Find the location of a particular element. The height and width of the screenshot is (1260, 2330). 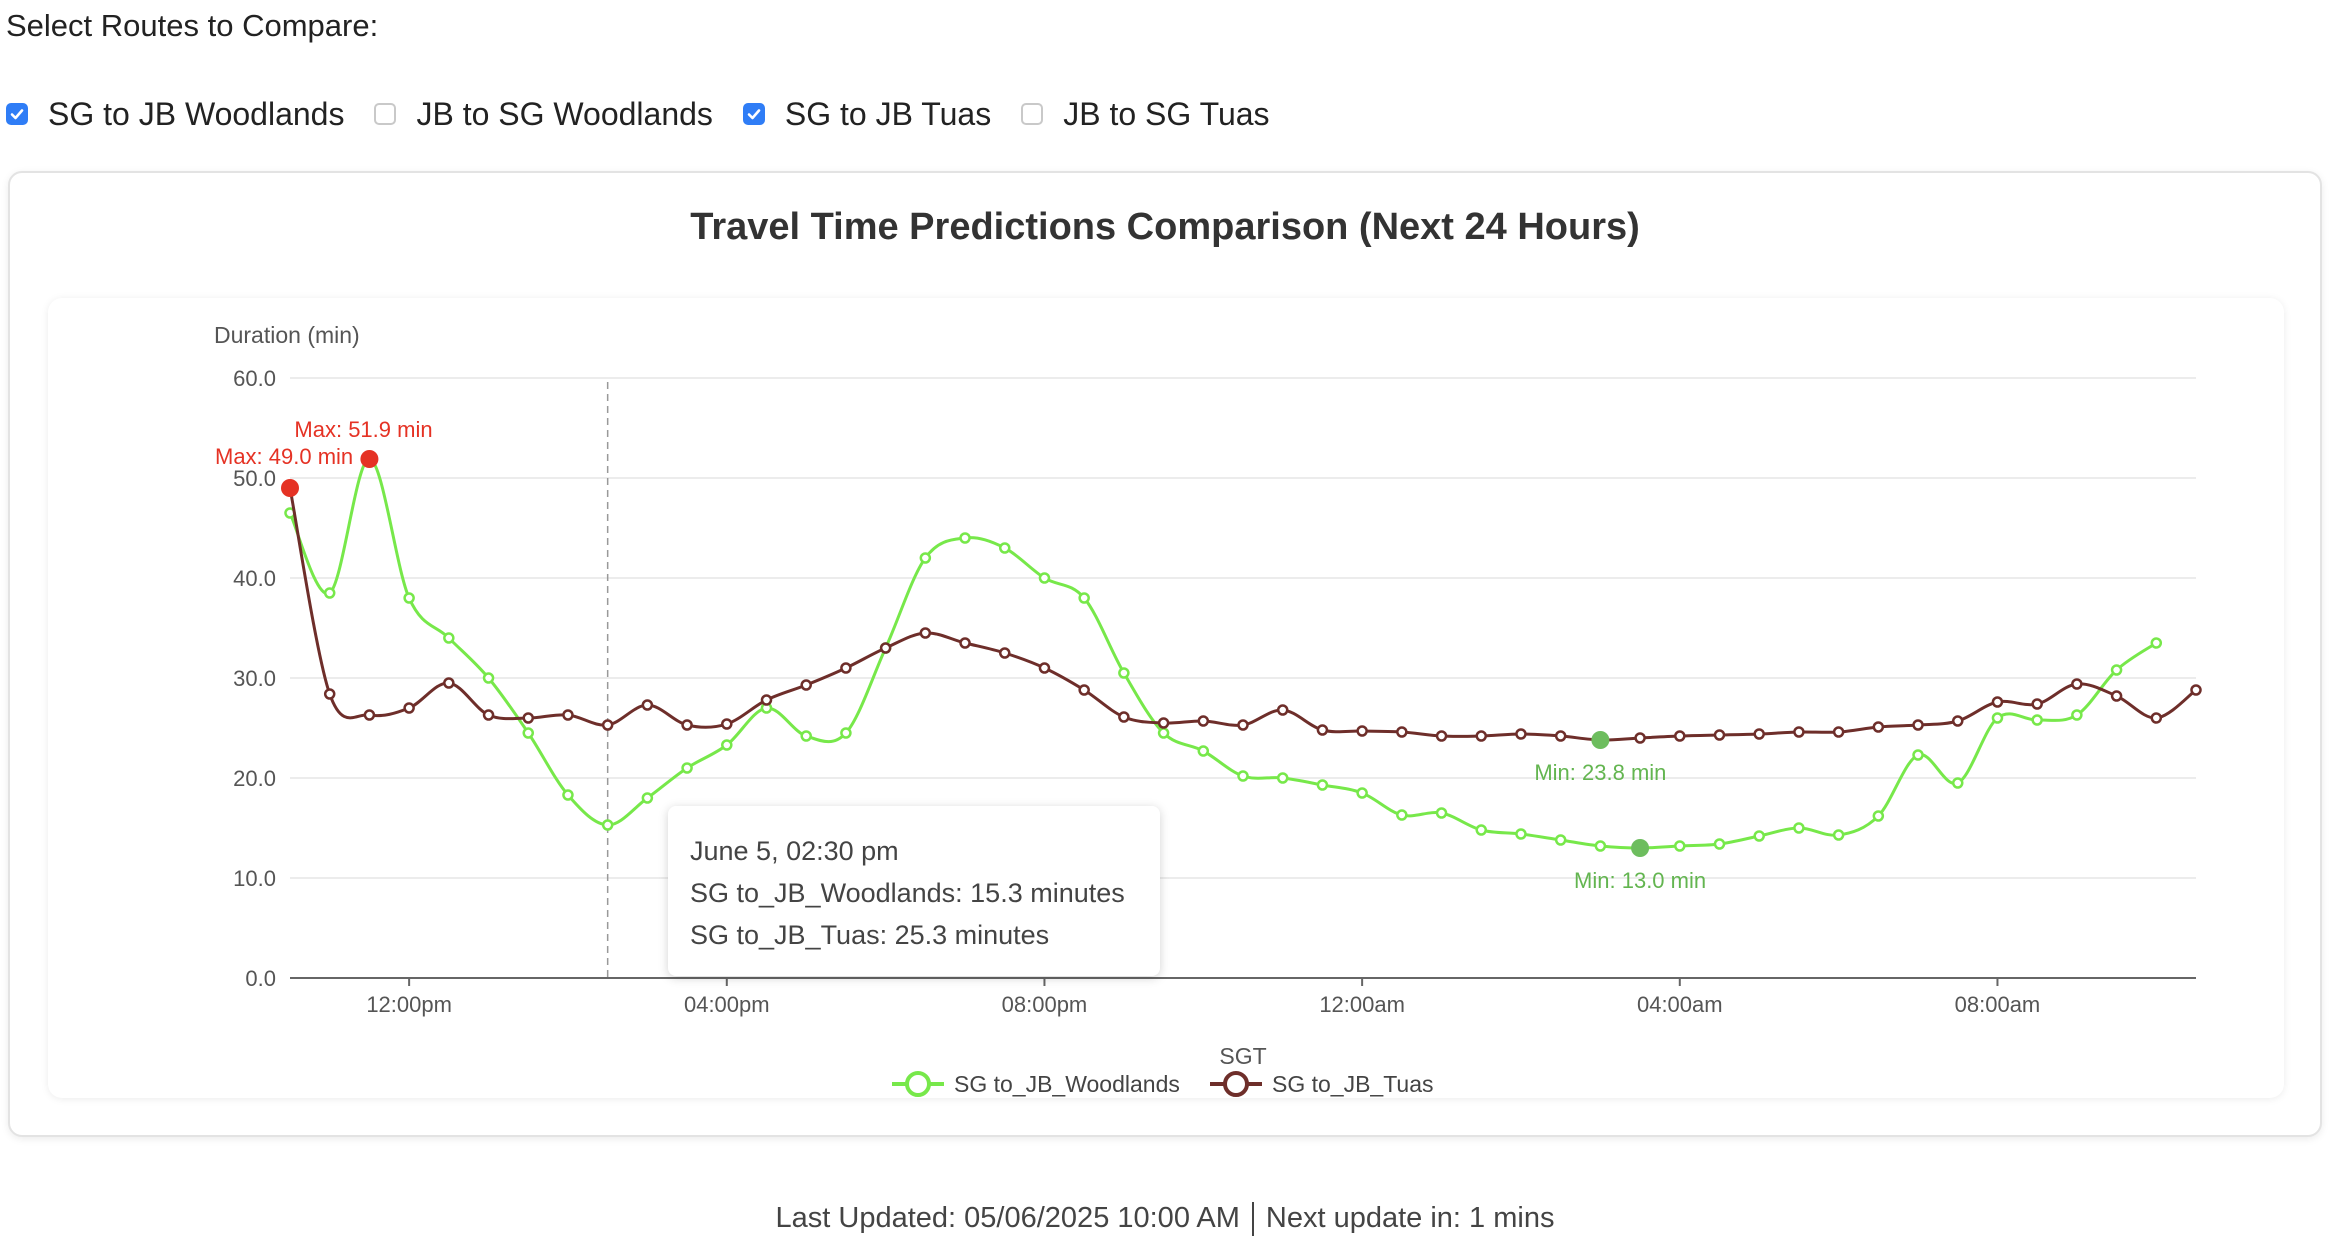

checkbox-jb-sg-woodlands is located at coordinates (385, 114).